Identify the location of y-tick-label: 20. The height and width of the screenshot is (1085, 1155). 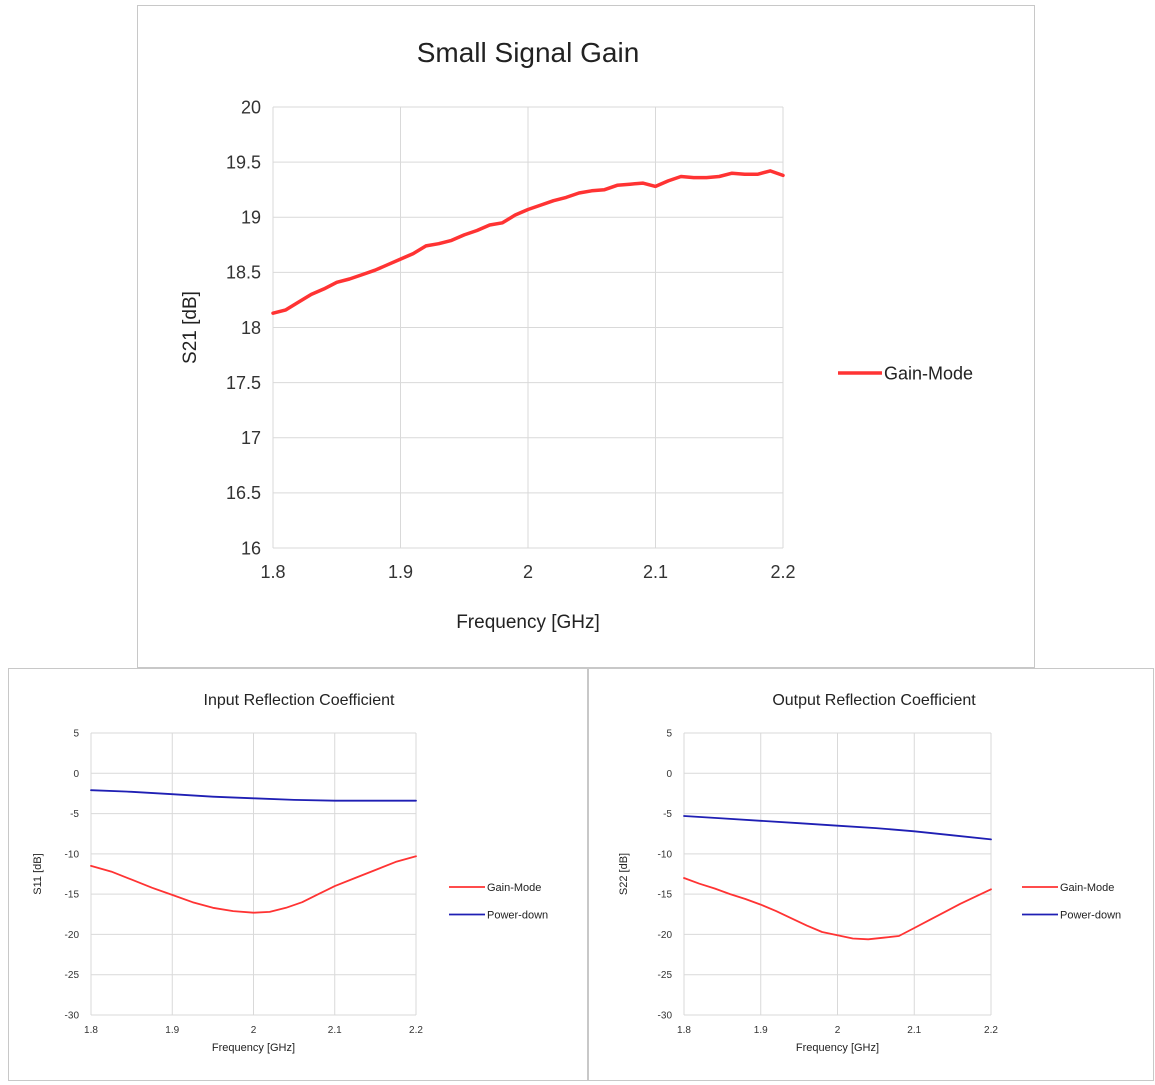
(251, 107).